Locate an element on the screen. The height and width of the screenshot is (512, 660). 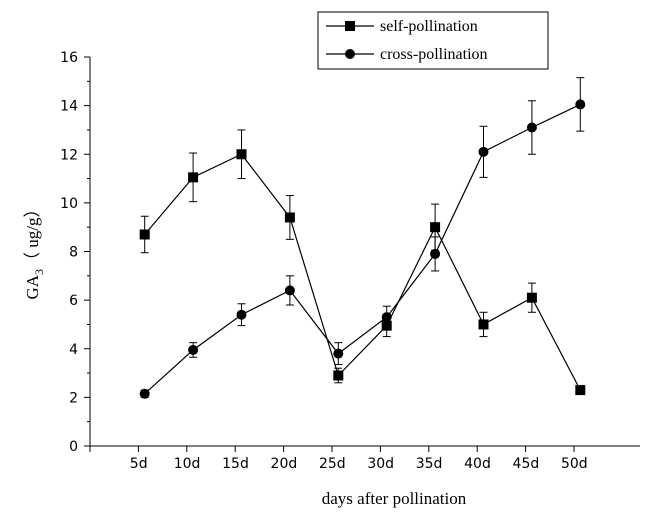
y-tick-label-4: 4 is located at coordinates (73, 350).